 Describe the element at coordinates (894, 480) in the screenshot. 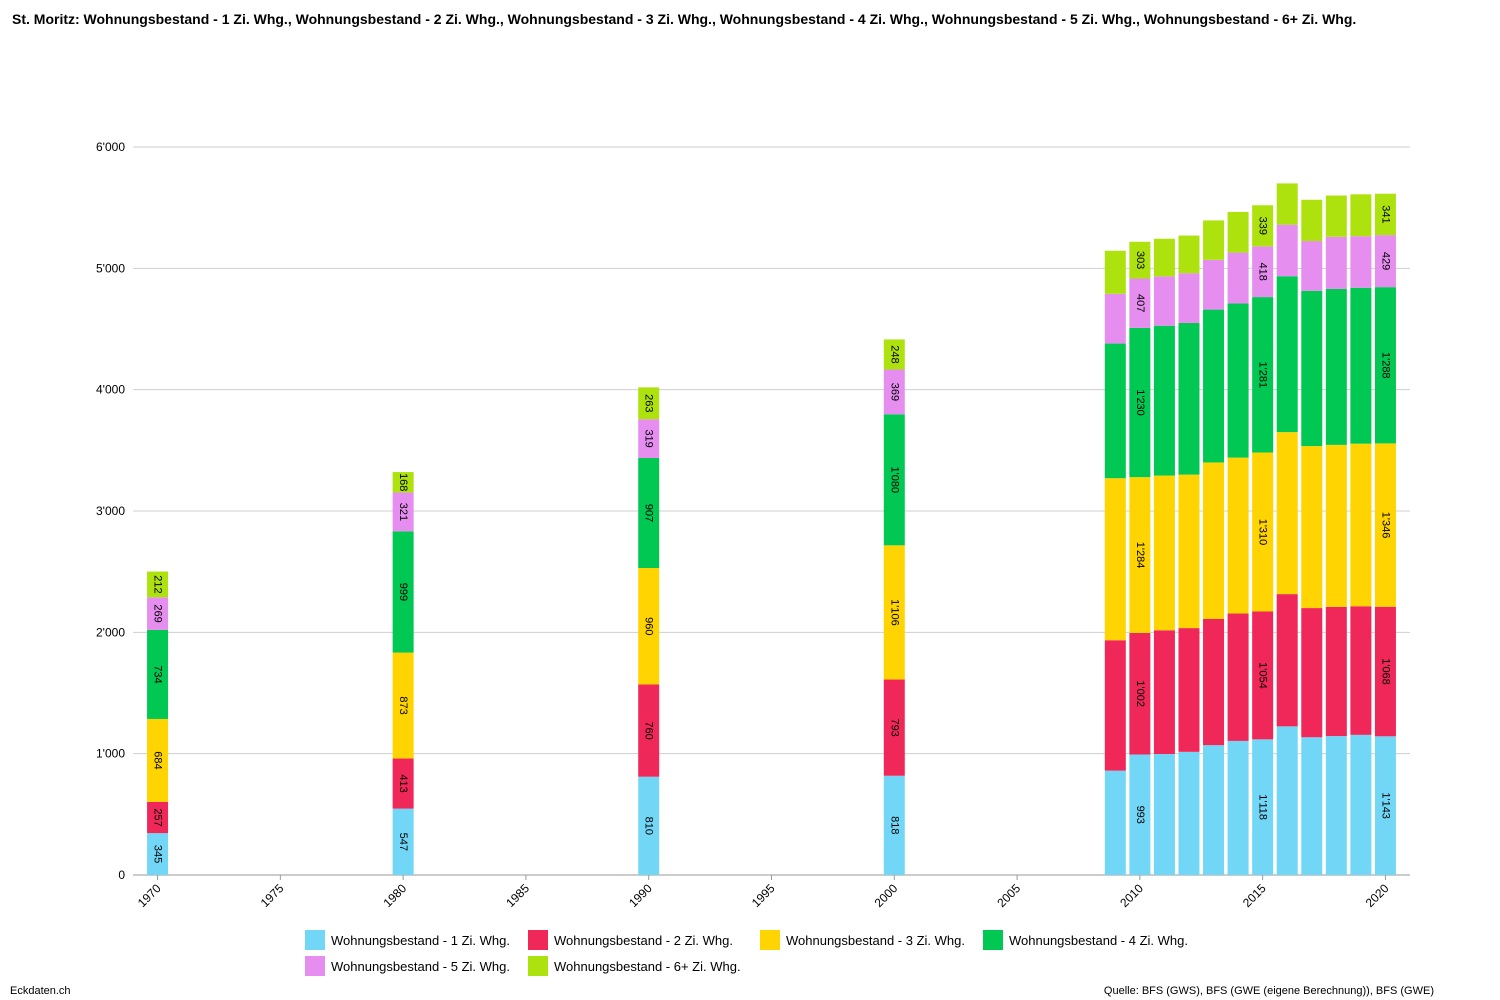

I see `data-label: 1'080` at that location.